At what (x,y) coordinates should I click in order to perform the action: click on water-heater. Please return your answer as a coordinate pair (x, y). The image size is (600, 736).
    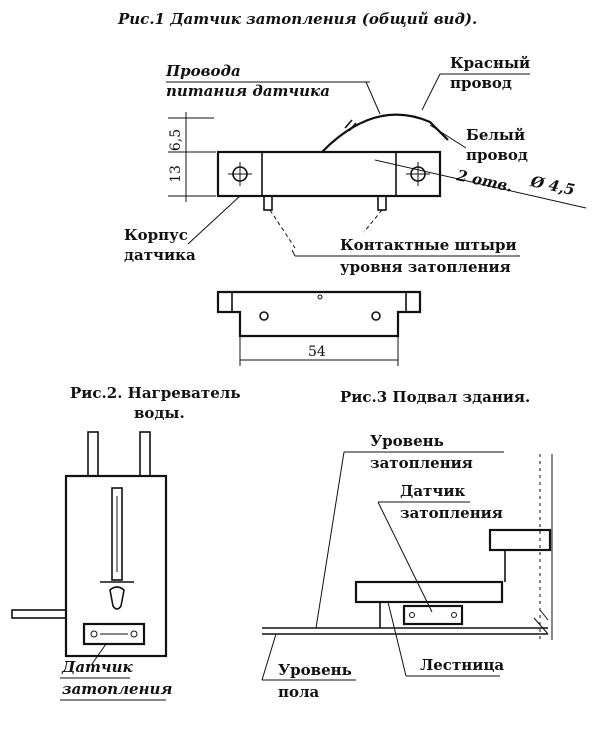
    Looking at the image, I should click on (89, 544).